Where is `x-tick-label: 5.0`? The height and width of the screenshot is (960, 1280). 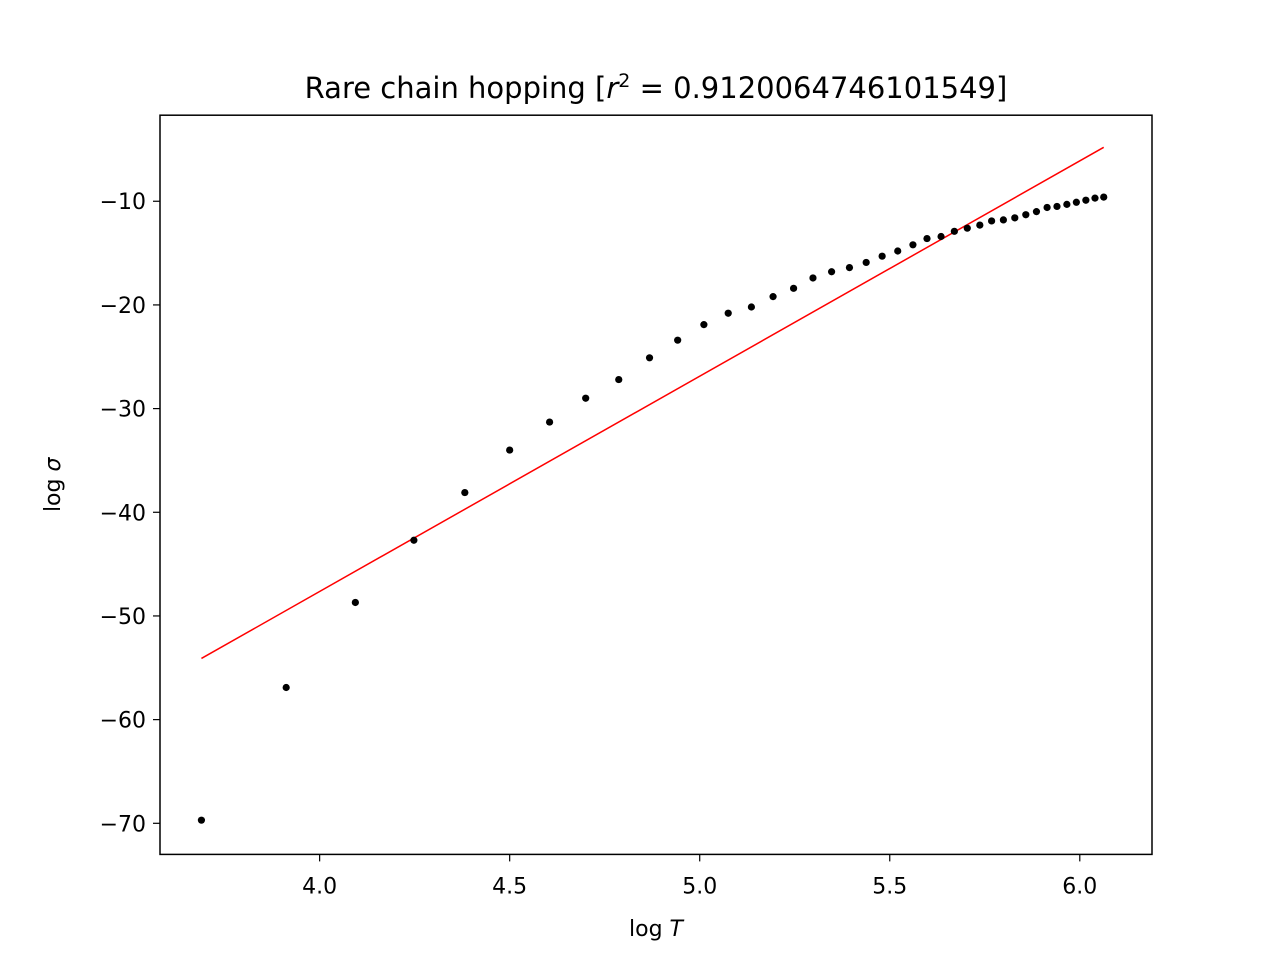 x-tick-label: 5.0 is located at coordinates (699, 886).